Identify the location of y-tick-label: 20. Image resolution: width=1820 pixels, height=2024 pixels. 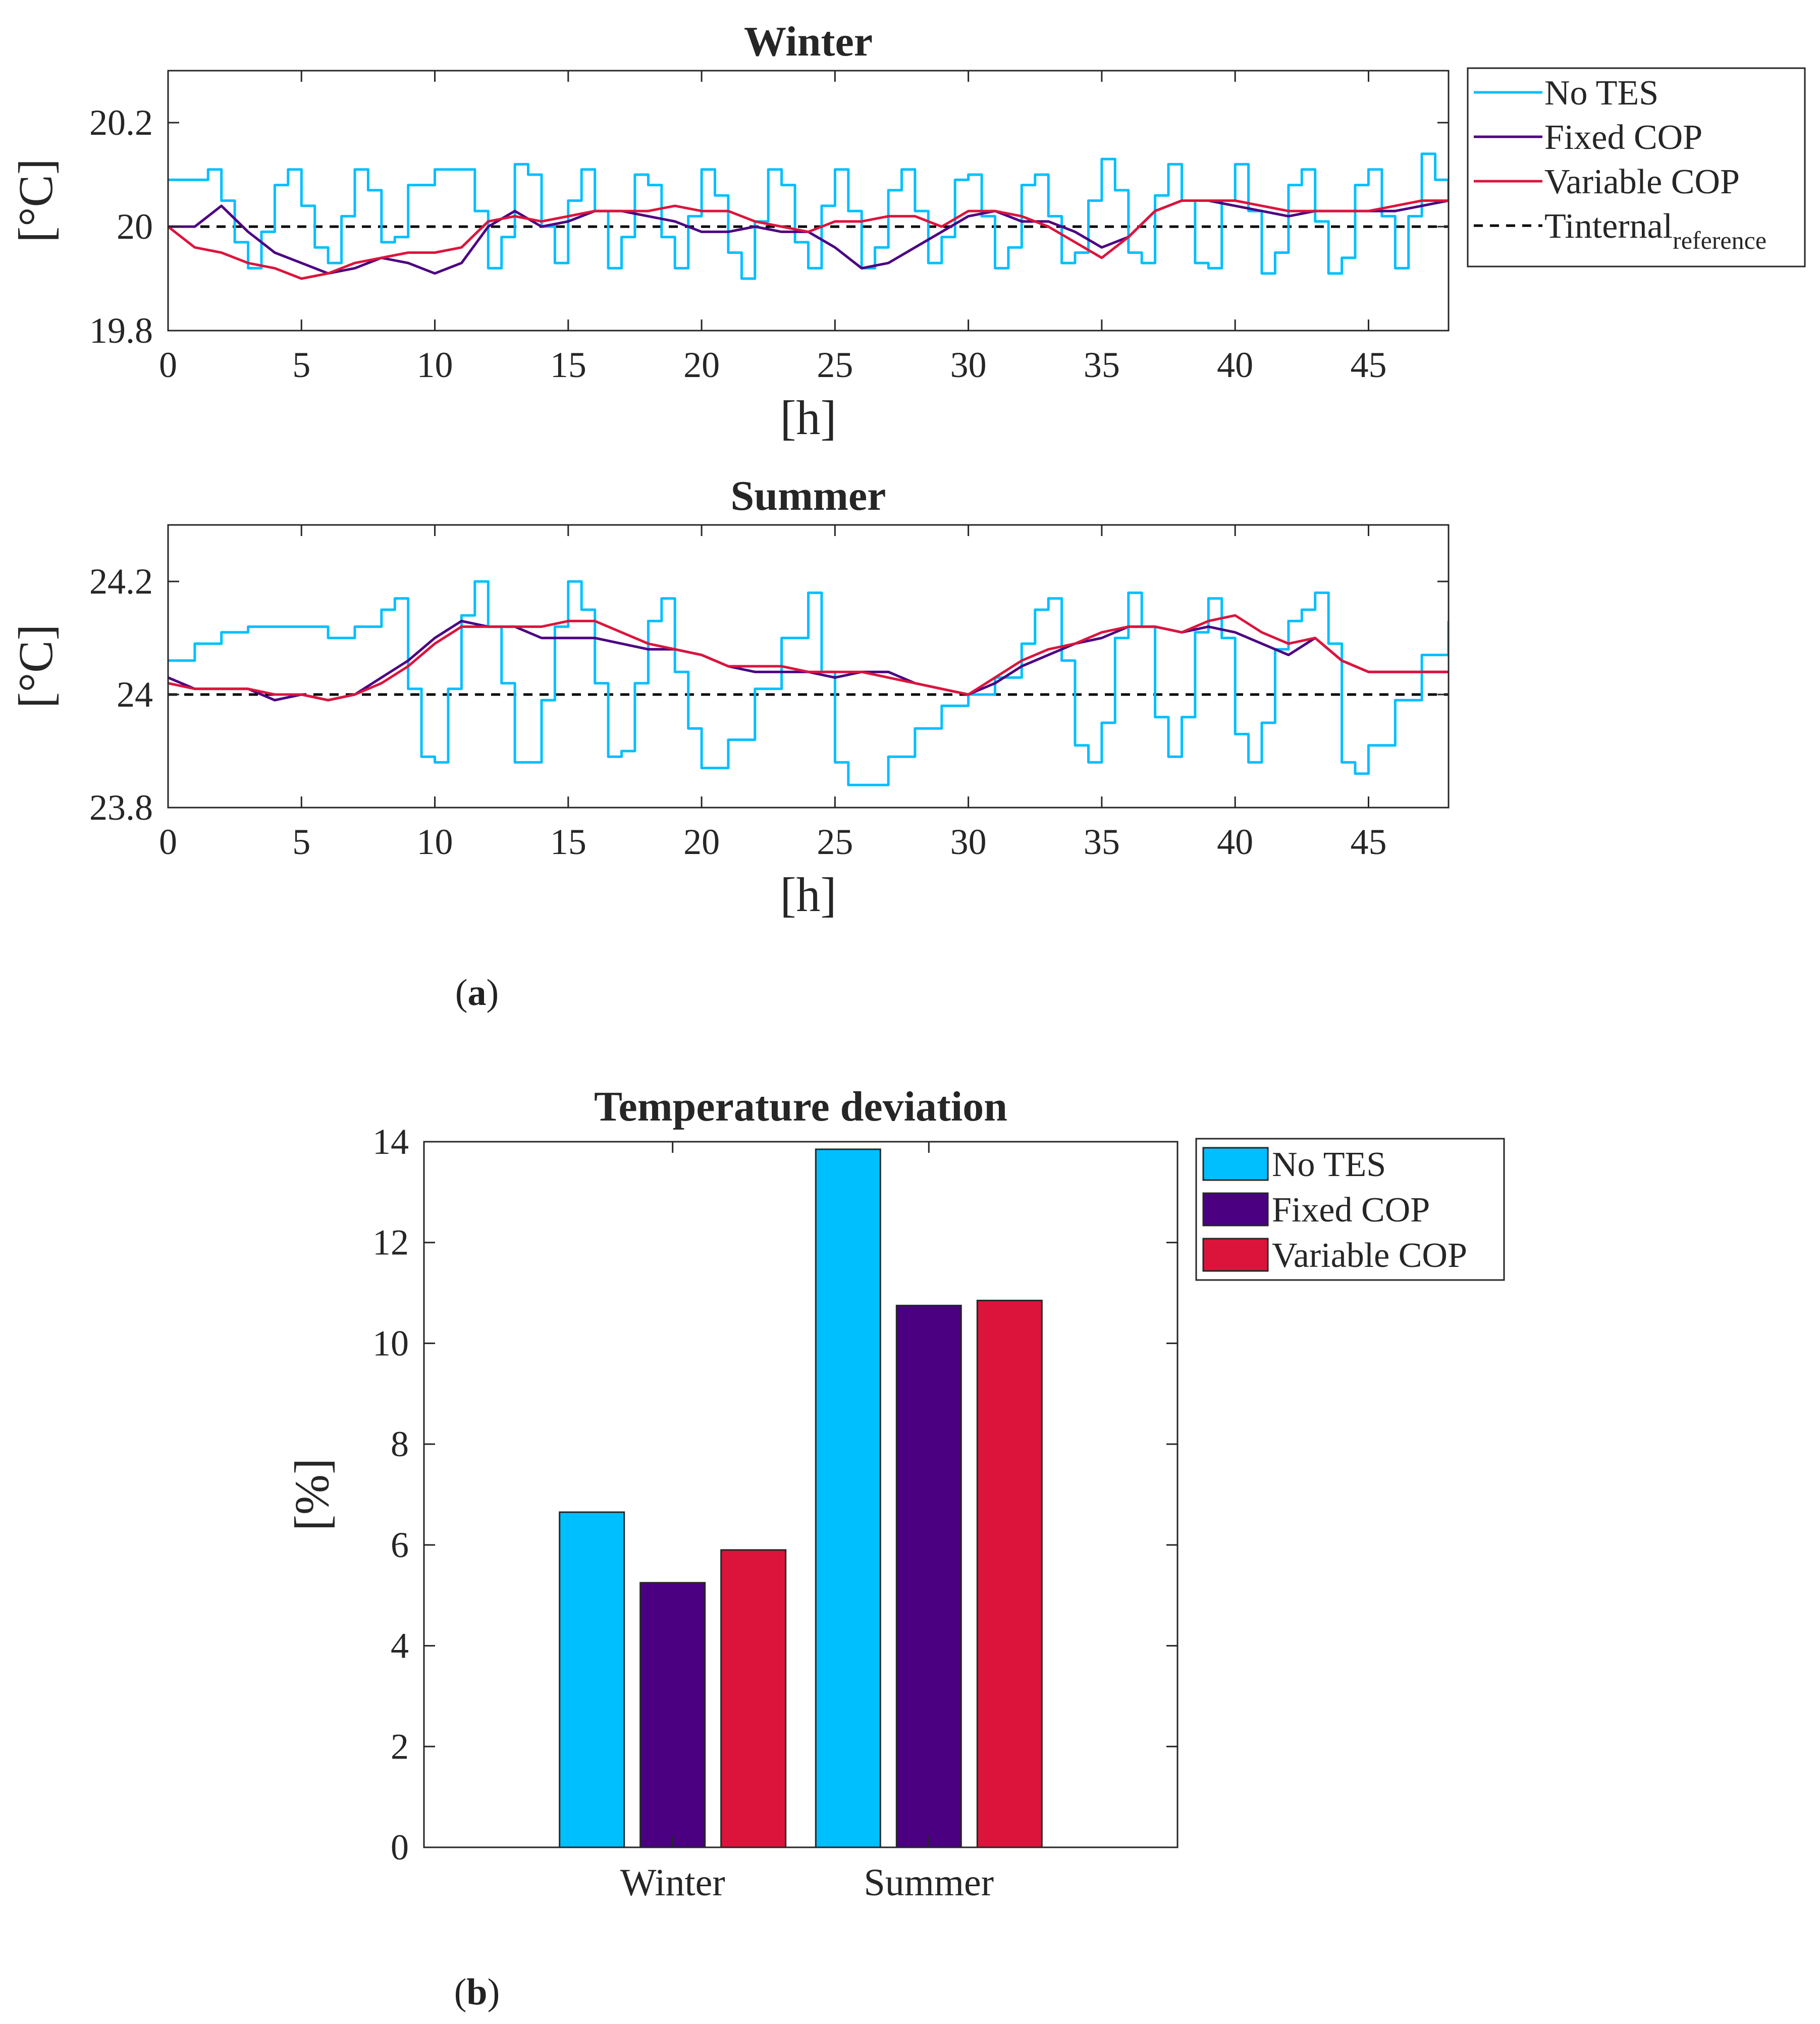
(135, 226).